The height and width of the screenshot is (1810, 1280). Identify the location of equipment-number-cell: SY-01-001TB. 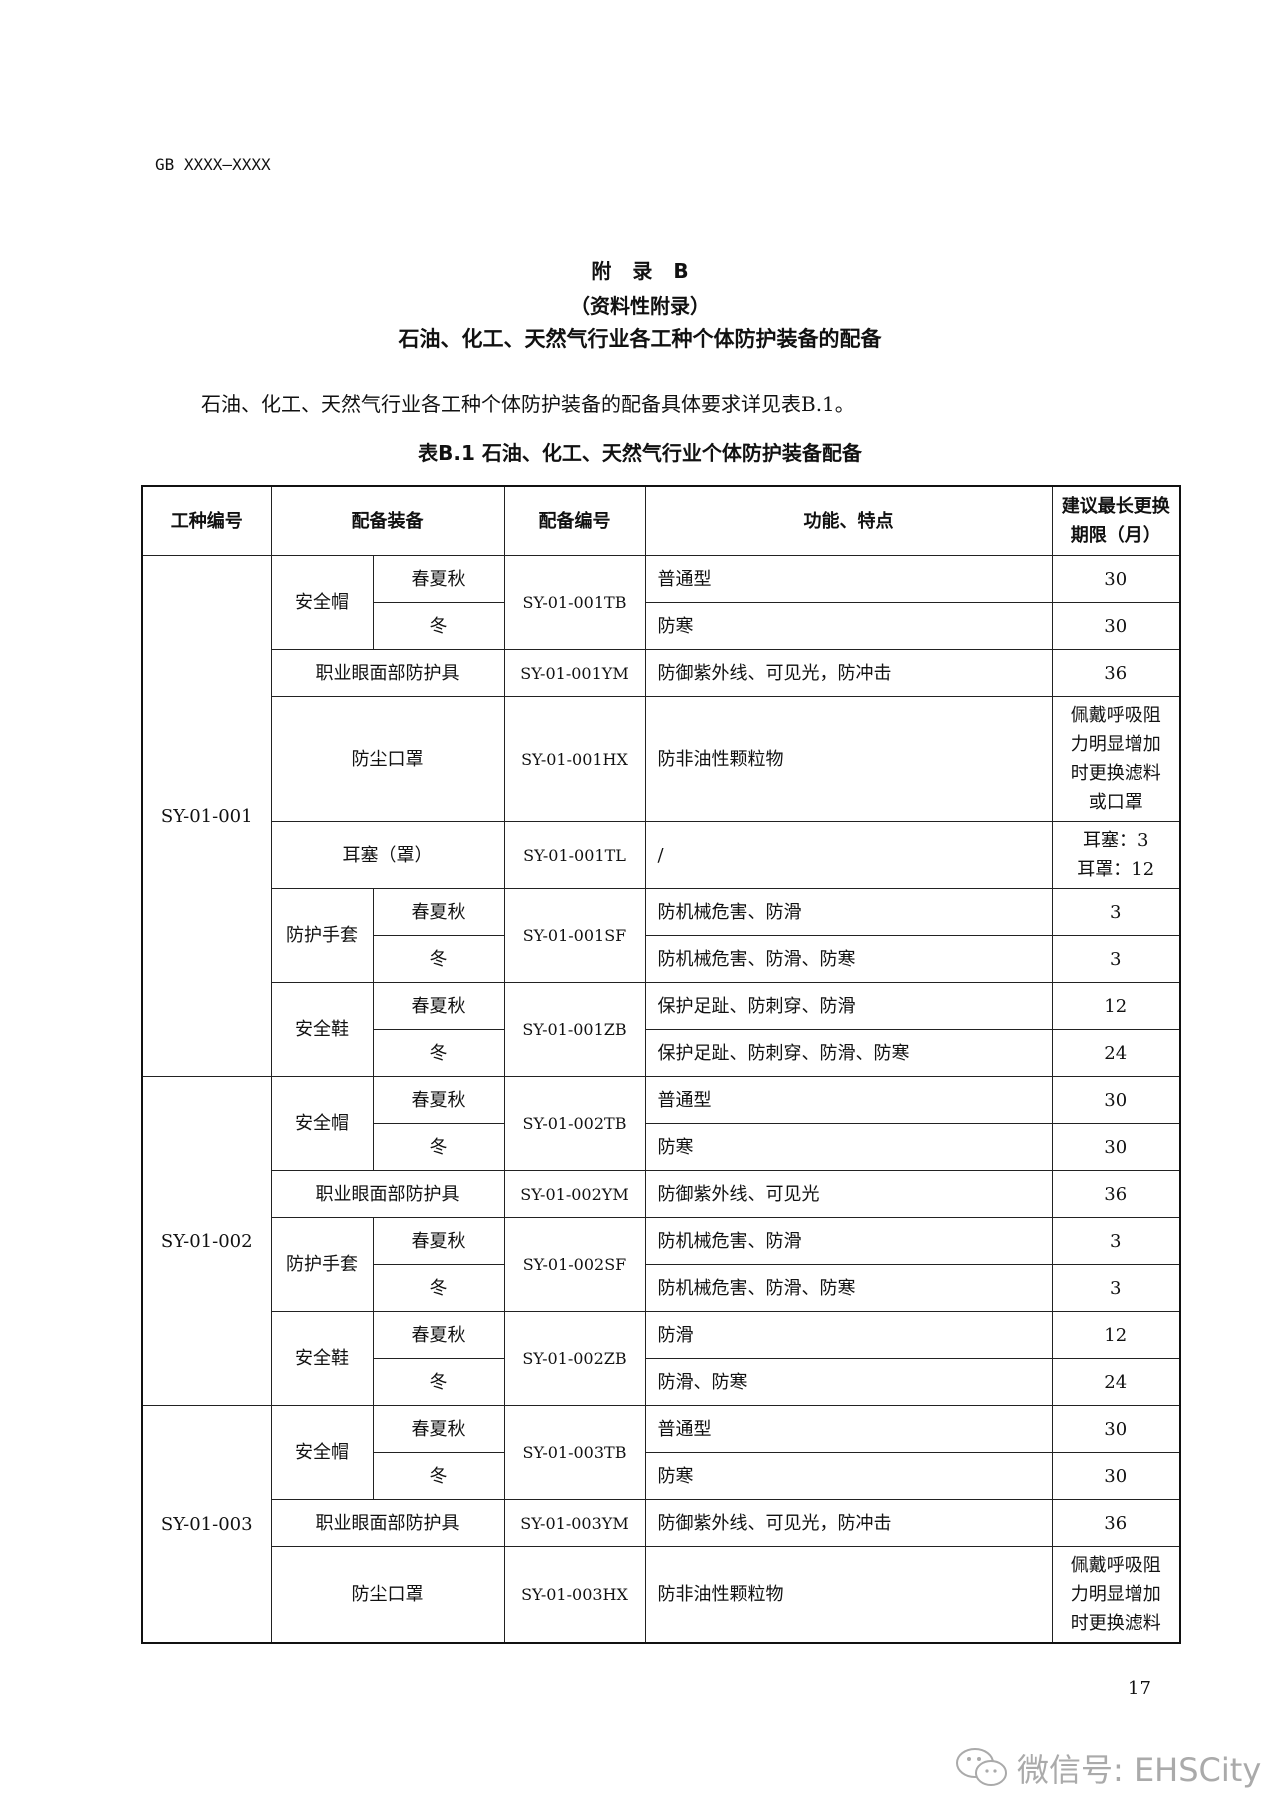
(574, 602).